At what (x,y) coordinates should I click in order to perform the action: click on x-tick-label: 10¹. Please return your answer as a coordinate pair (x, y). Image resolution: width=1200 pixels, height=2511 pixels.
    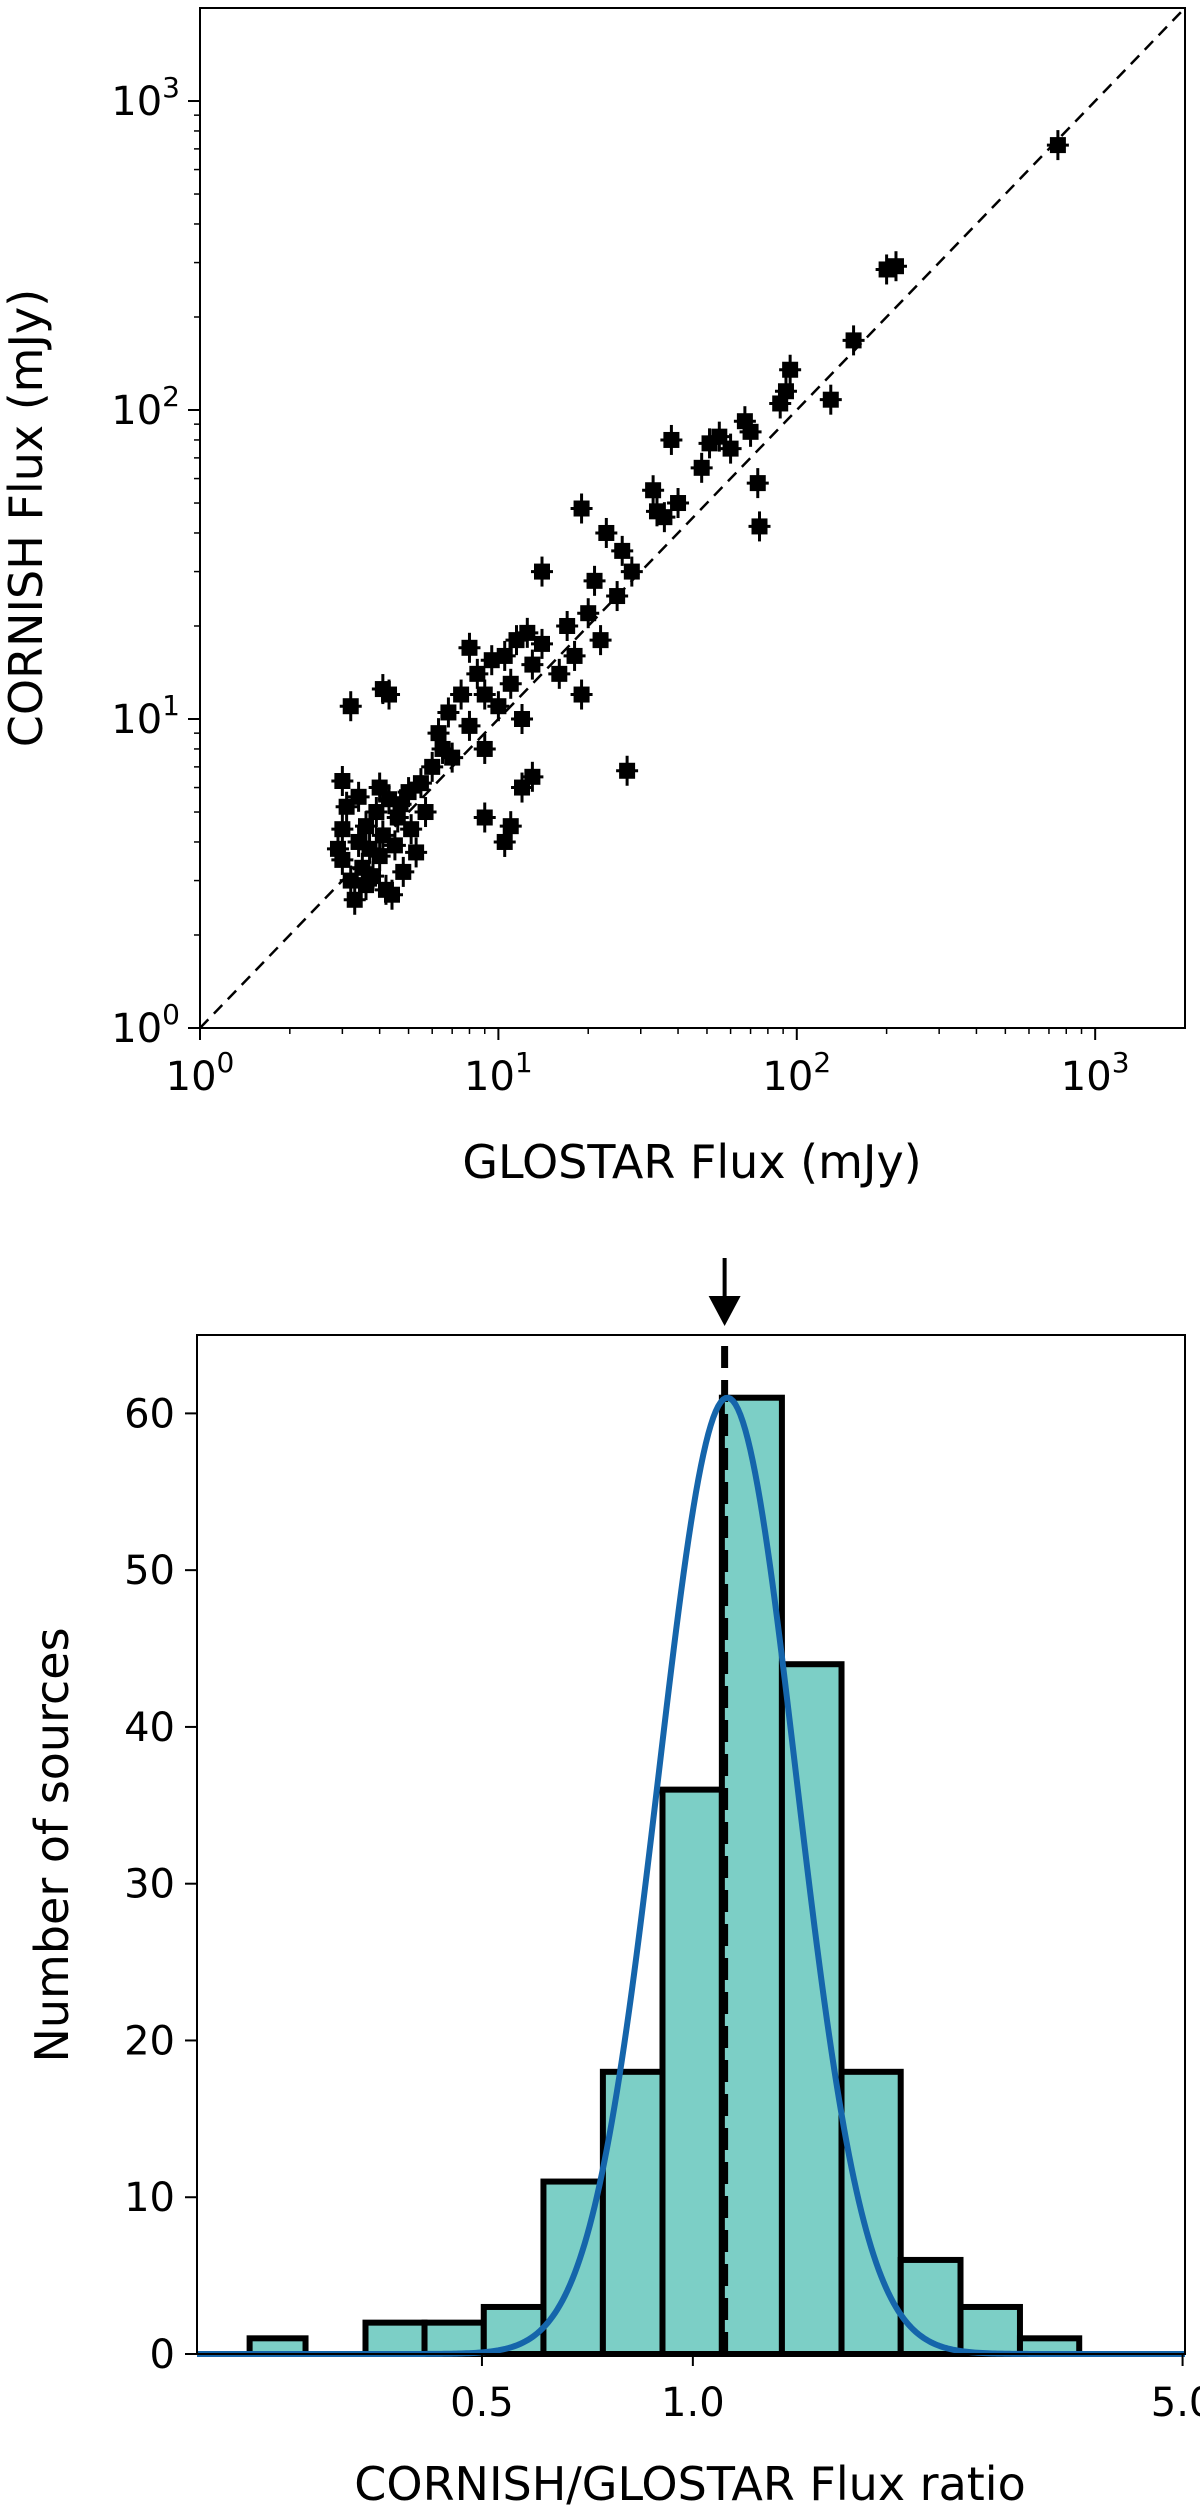
    Looking at the image, I should click on (498, 1073).